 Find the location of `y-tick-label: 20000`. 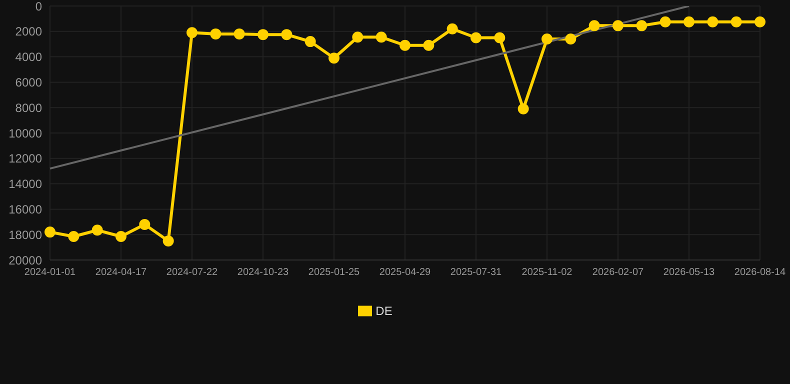

y-tick-label: 20000 is located at coordinates (25, 260).